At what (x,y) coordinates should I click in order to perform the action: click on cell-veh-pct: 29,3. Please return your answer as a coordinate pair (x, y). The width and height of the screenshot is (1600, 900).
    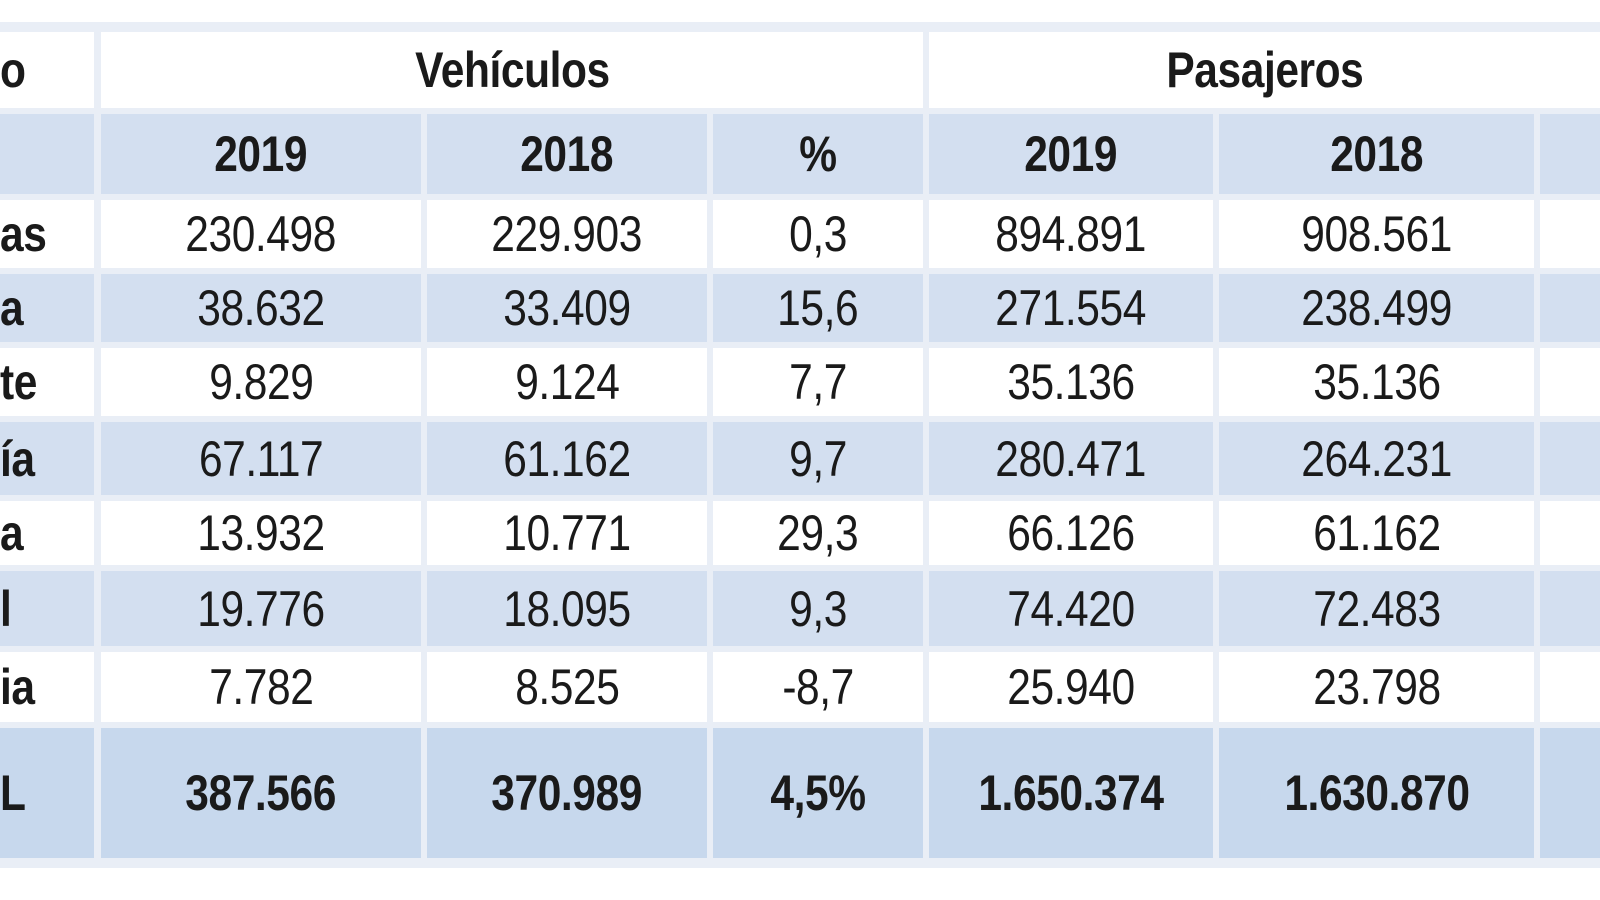
    Looking at the image, I should click on (818, 533).